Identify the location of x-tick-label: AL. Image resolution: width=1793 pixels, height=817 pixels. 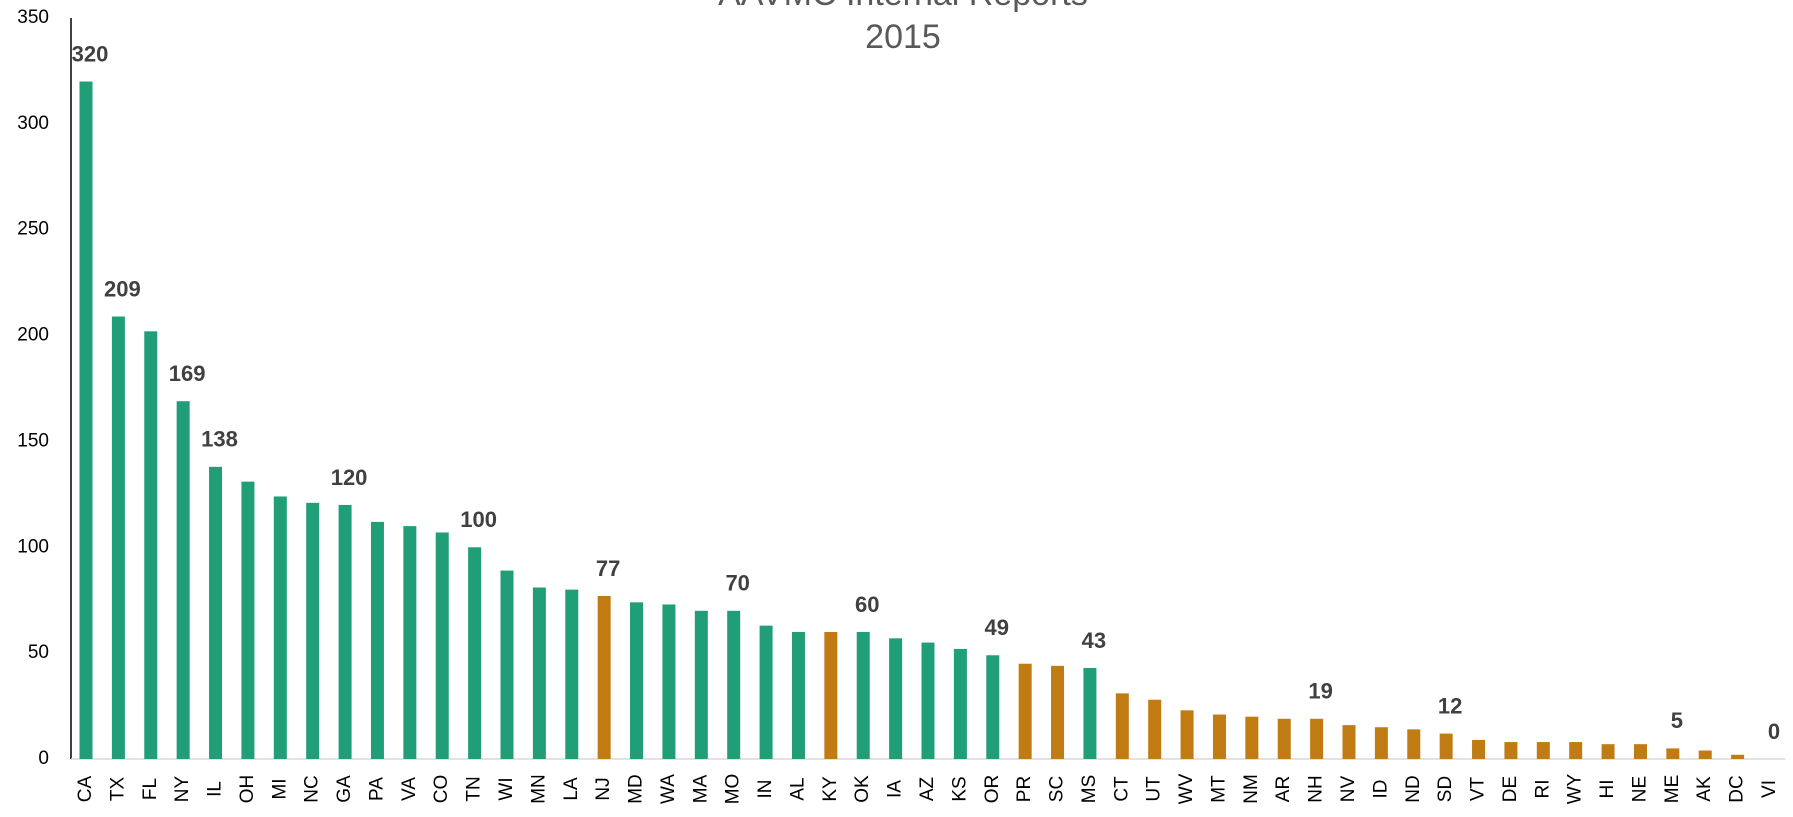
(797, 788).